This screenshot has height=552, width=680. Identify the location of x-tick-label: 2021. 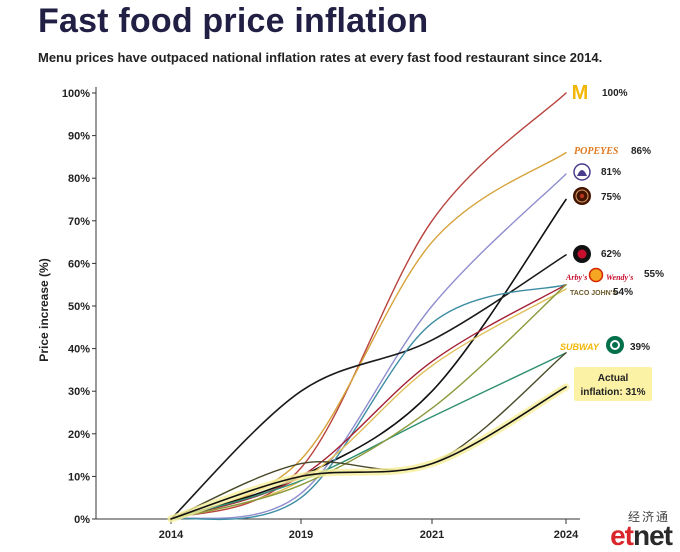
(432, 535).